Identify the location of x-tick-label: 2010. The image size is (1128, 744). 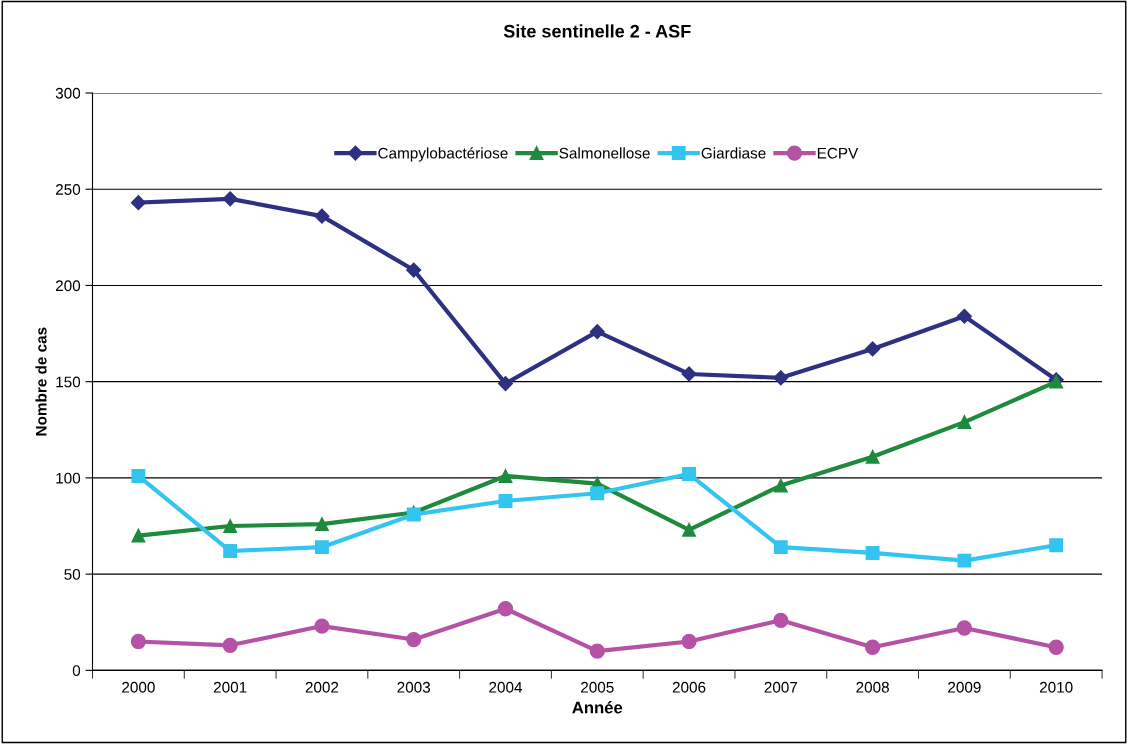
(1056, 687).